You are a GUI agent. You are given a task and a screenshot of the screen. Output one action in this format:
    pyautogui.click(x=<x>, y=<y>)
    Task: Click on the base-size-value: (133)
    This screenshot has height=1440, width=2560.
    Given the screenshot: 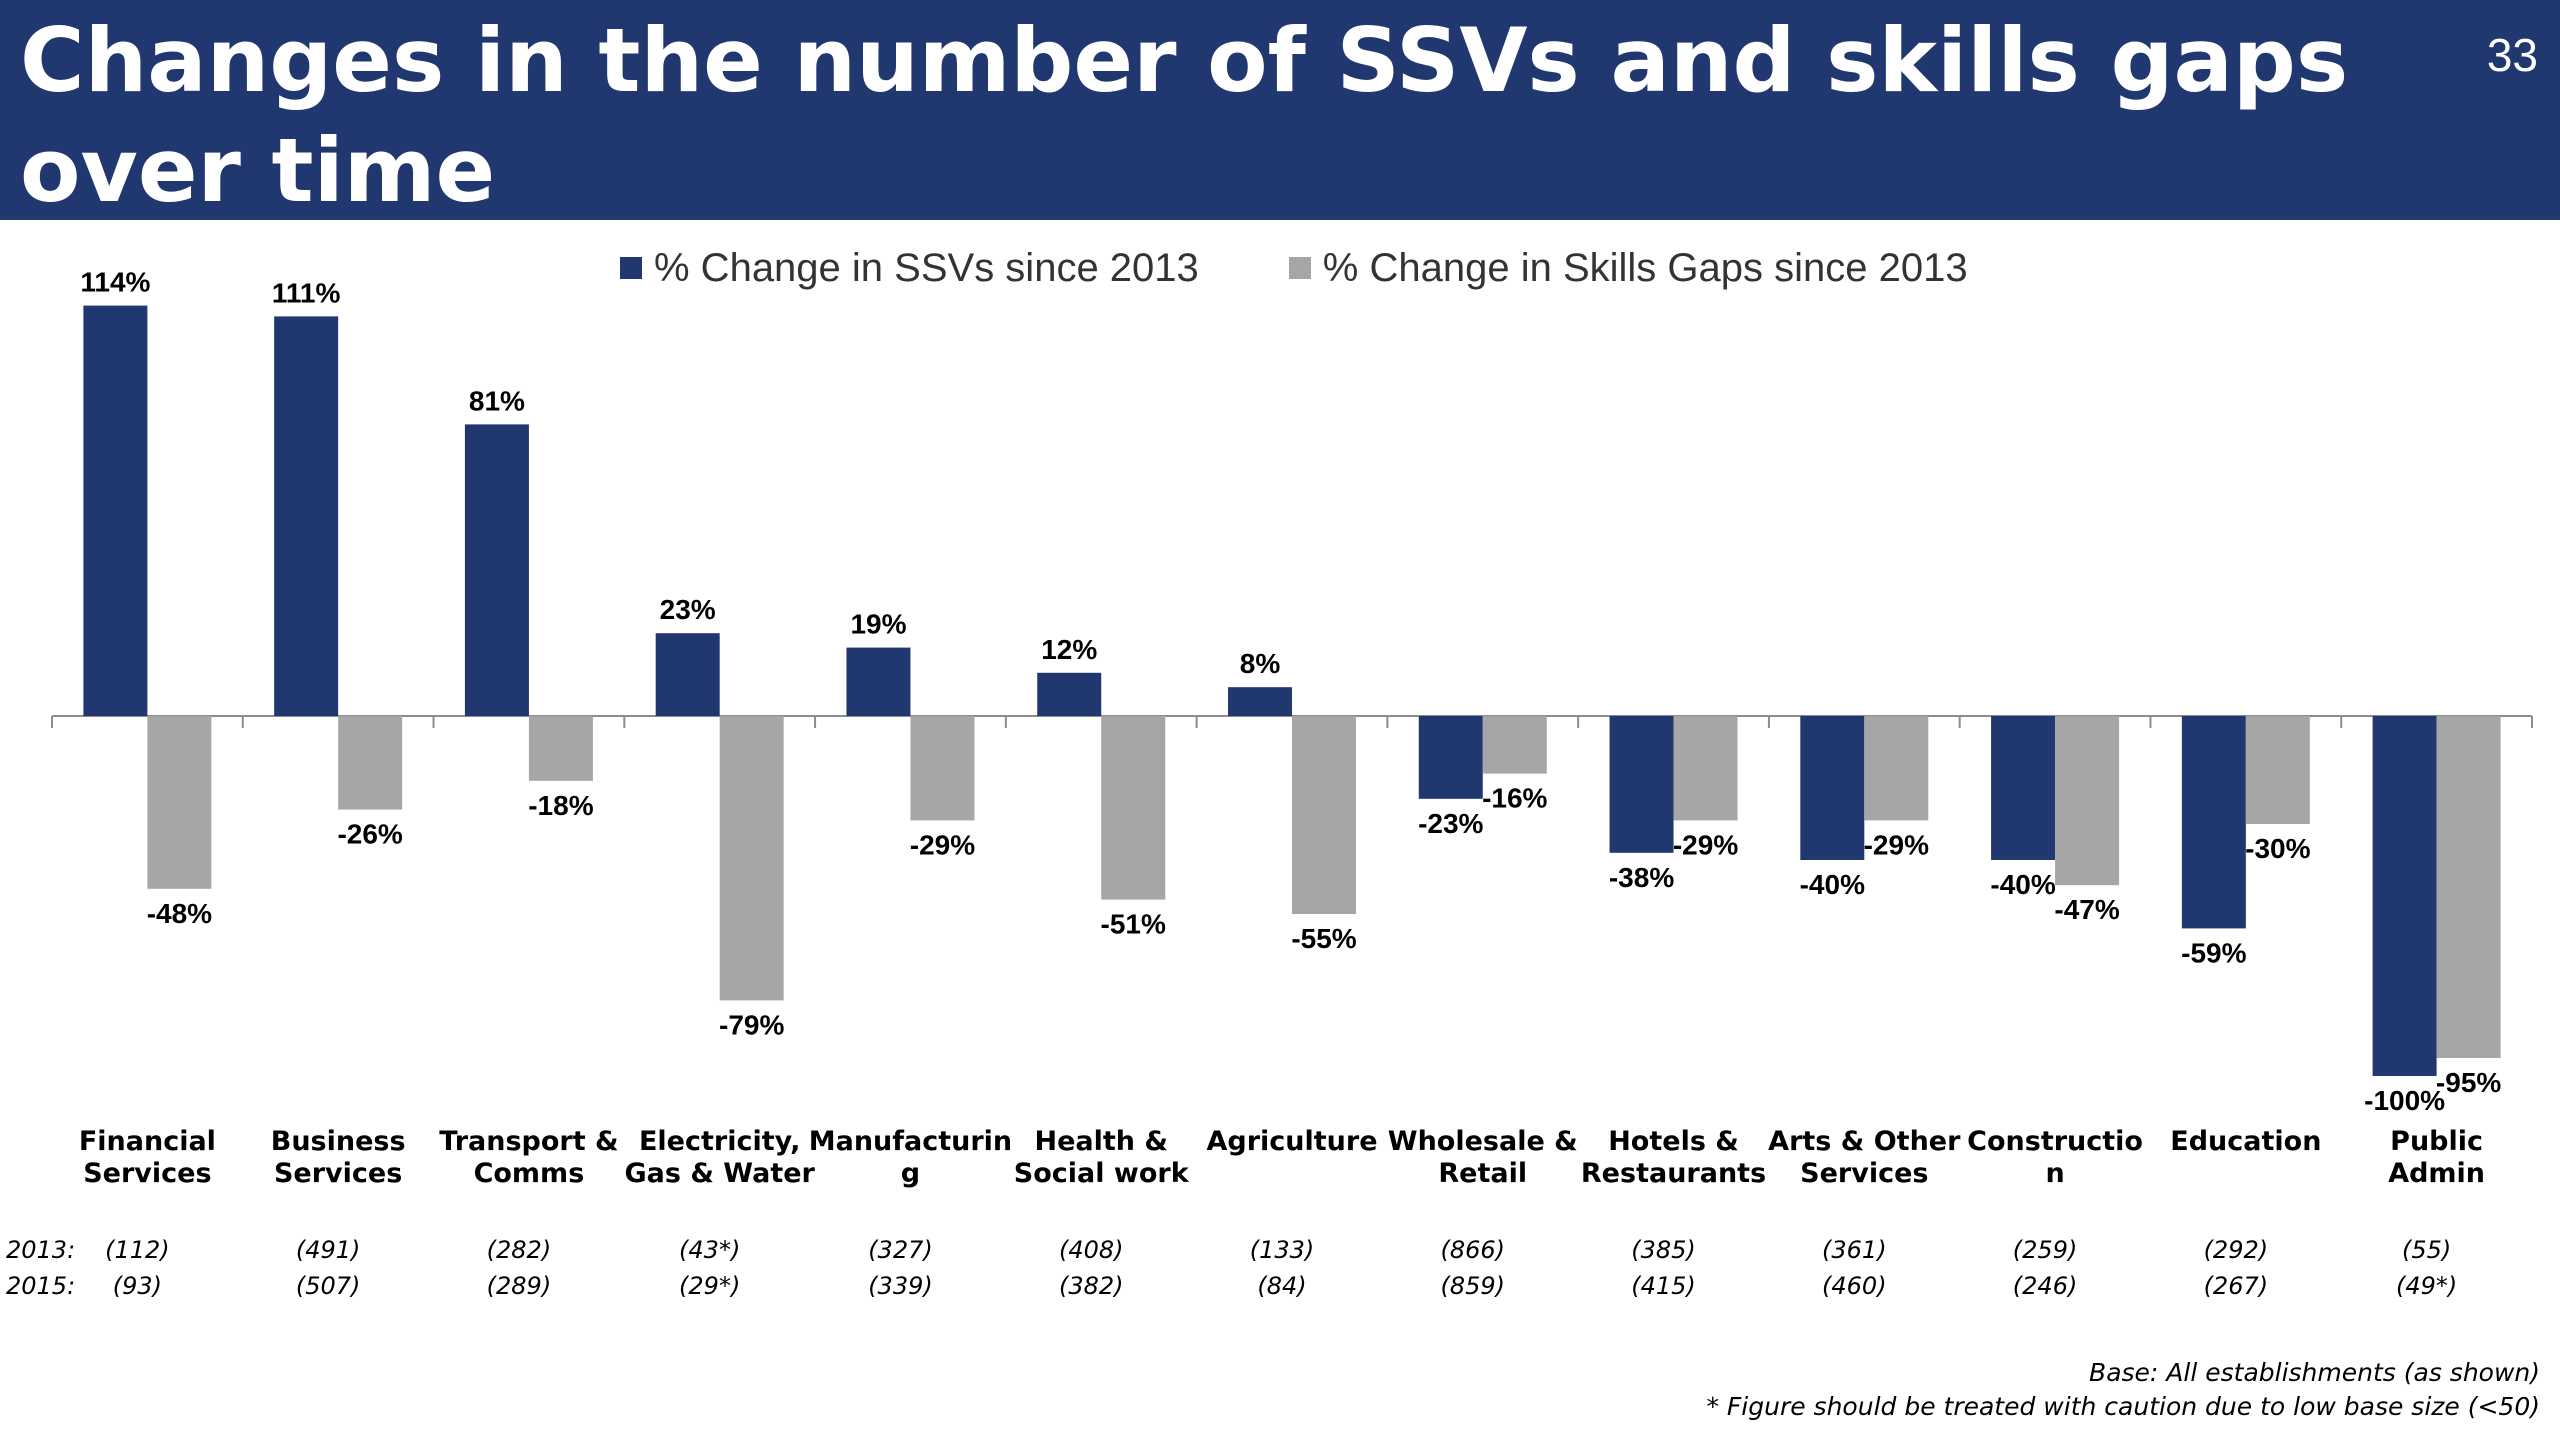 What is the action you would take?
    pyautogui.click(x=1282, y=1250)
    